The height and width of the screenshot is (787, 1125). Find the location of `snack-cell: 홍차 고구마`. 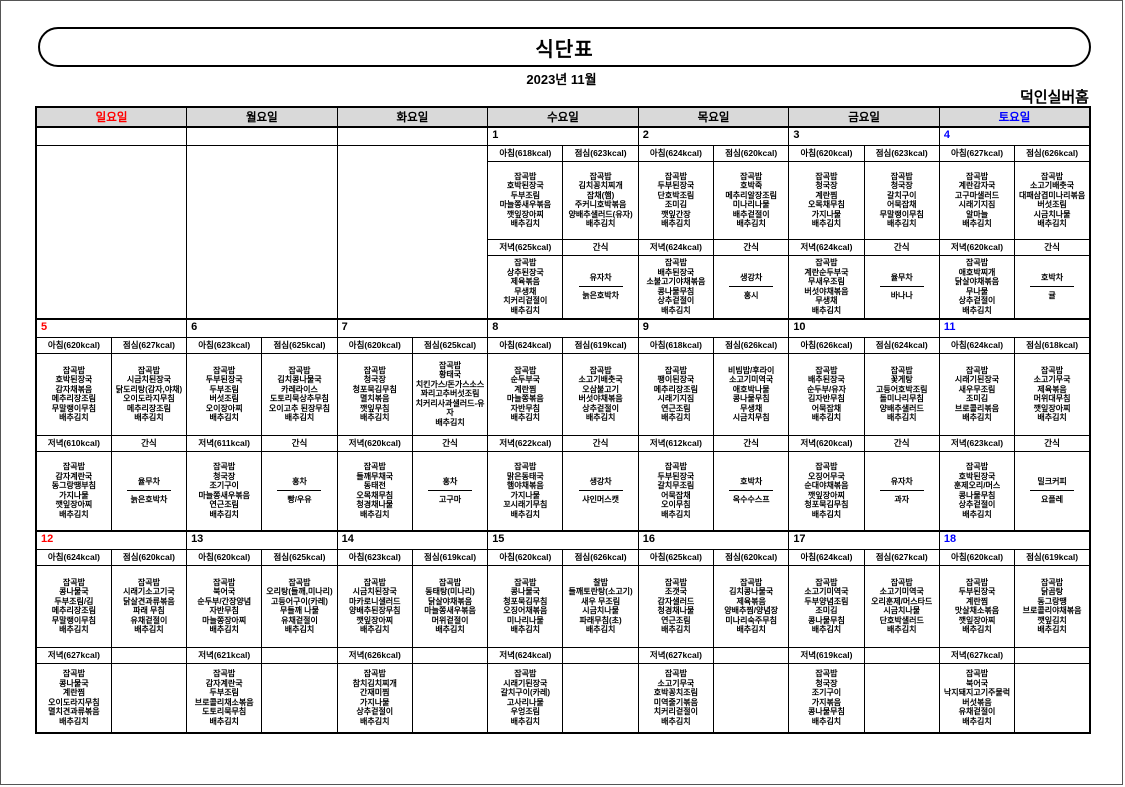

snack-cell: 홍차 고구마 is located at coordinates (450, 491).